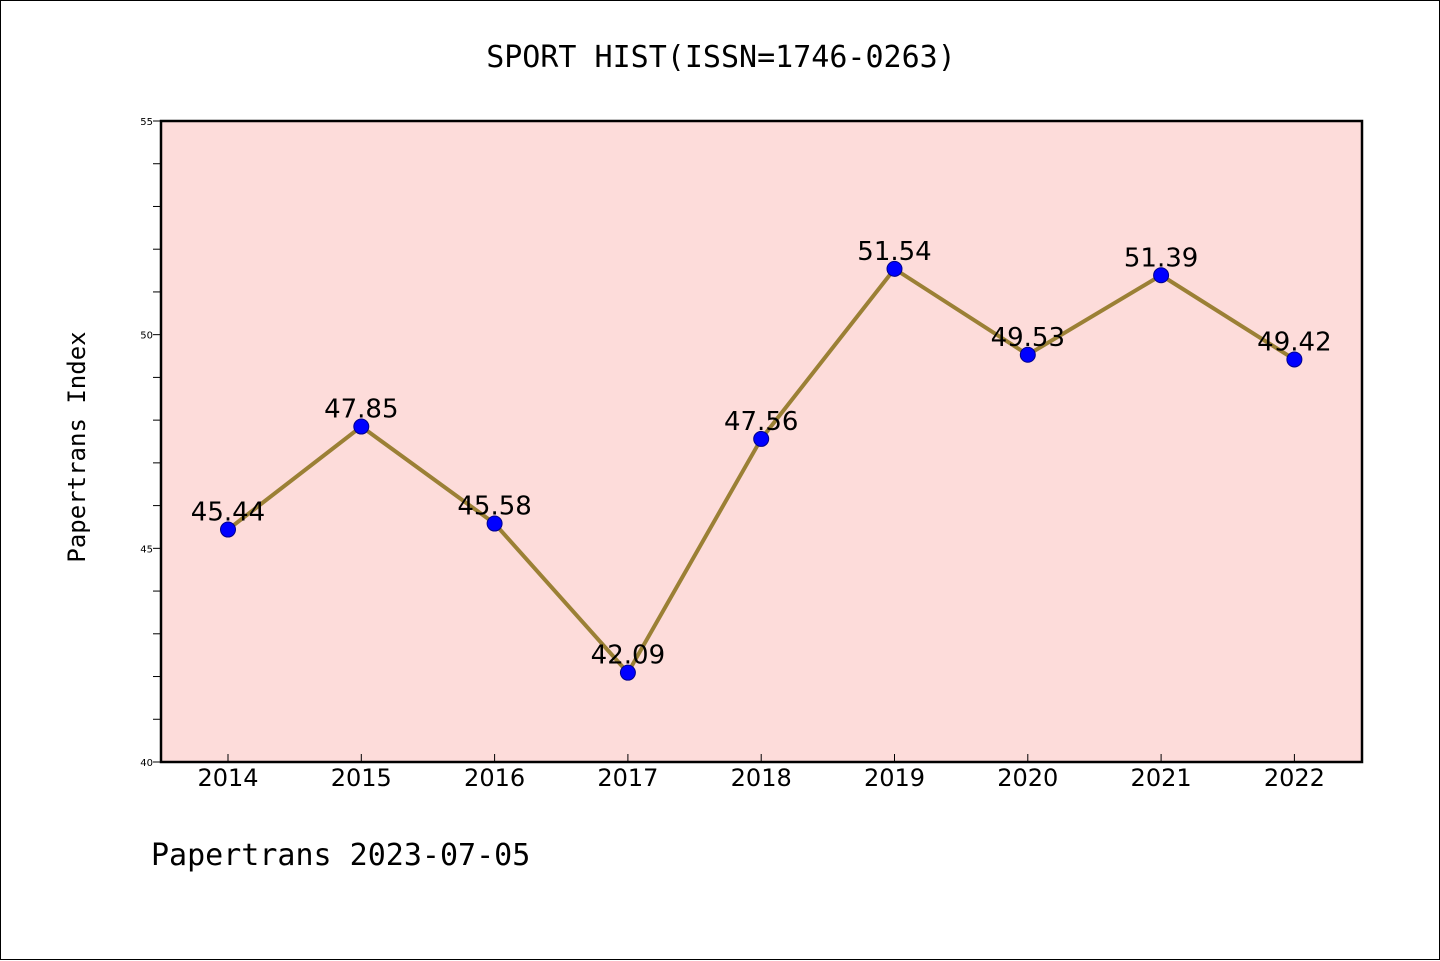 The width and height of the screenshot is (1440, 961). I want to click on x-tick-label: 2017, so click(627, 778).